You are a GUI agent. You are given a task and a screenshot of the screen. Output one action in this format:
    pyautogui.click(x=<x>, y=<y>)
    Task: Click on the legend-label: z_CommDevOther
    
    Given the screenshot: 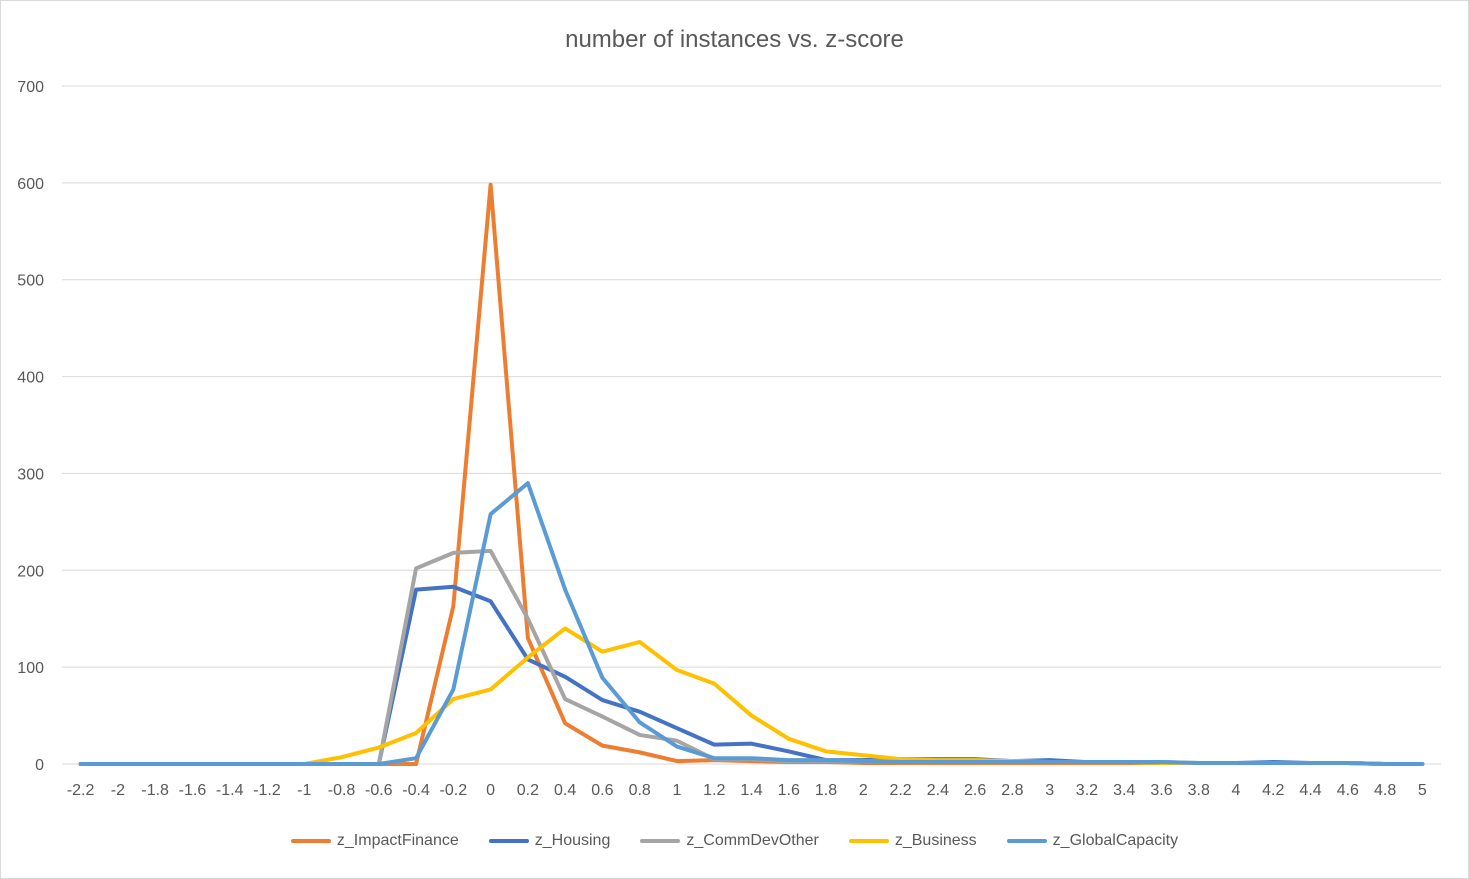 What is the action you would take?
    pyautogui.click(x=752, y=840)
    